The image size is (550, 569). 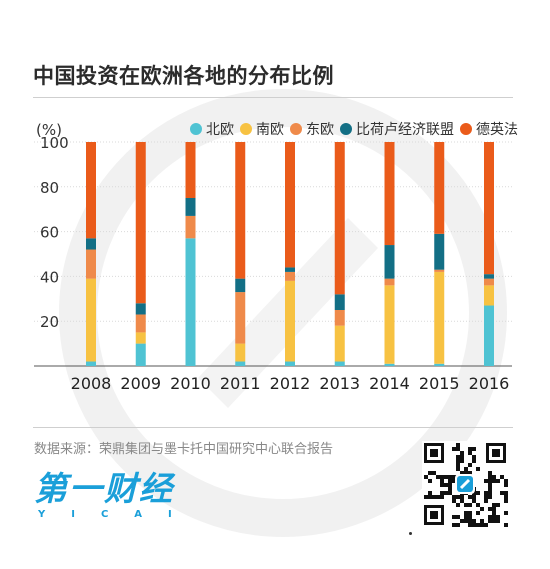 I want to click on legend-swatch-east-europe, so click(x=296, y=129).